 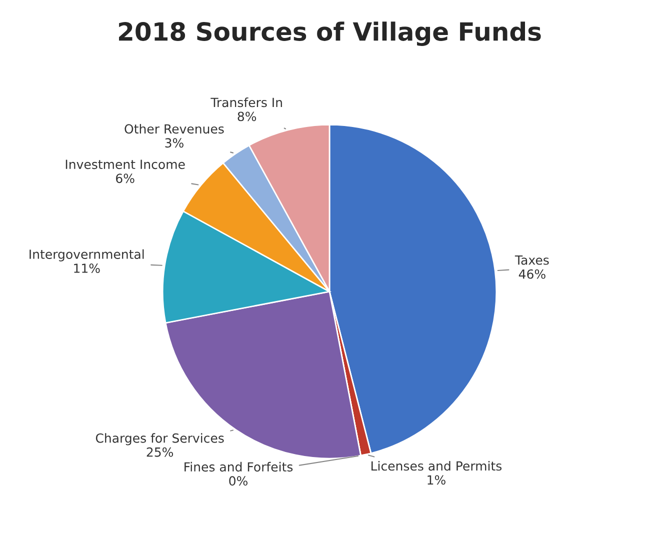 I want to click on category-label: Fines and Forfeits, so click(x=238, y=467).